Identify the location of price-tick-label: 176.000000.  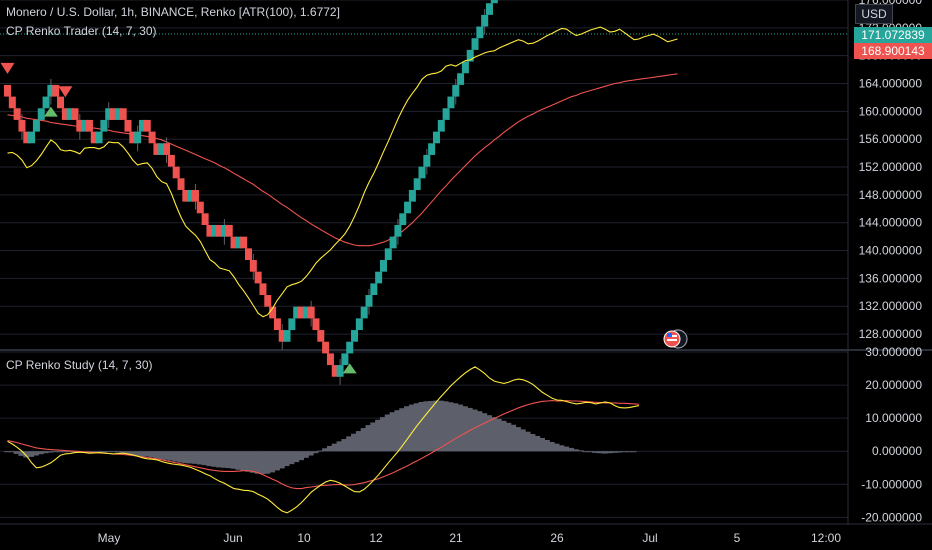
(891, 3).